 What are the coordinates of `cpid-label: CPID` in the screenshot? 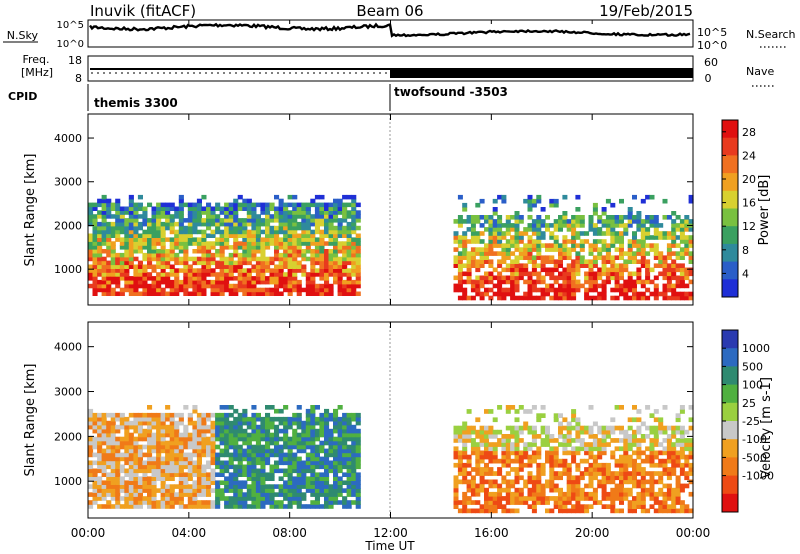 It's located at (22, 96).